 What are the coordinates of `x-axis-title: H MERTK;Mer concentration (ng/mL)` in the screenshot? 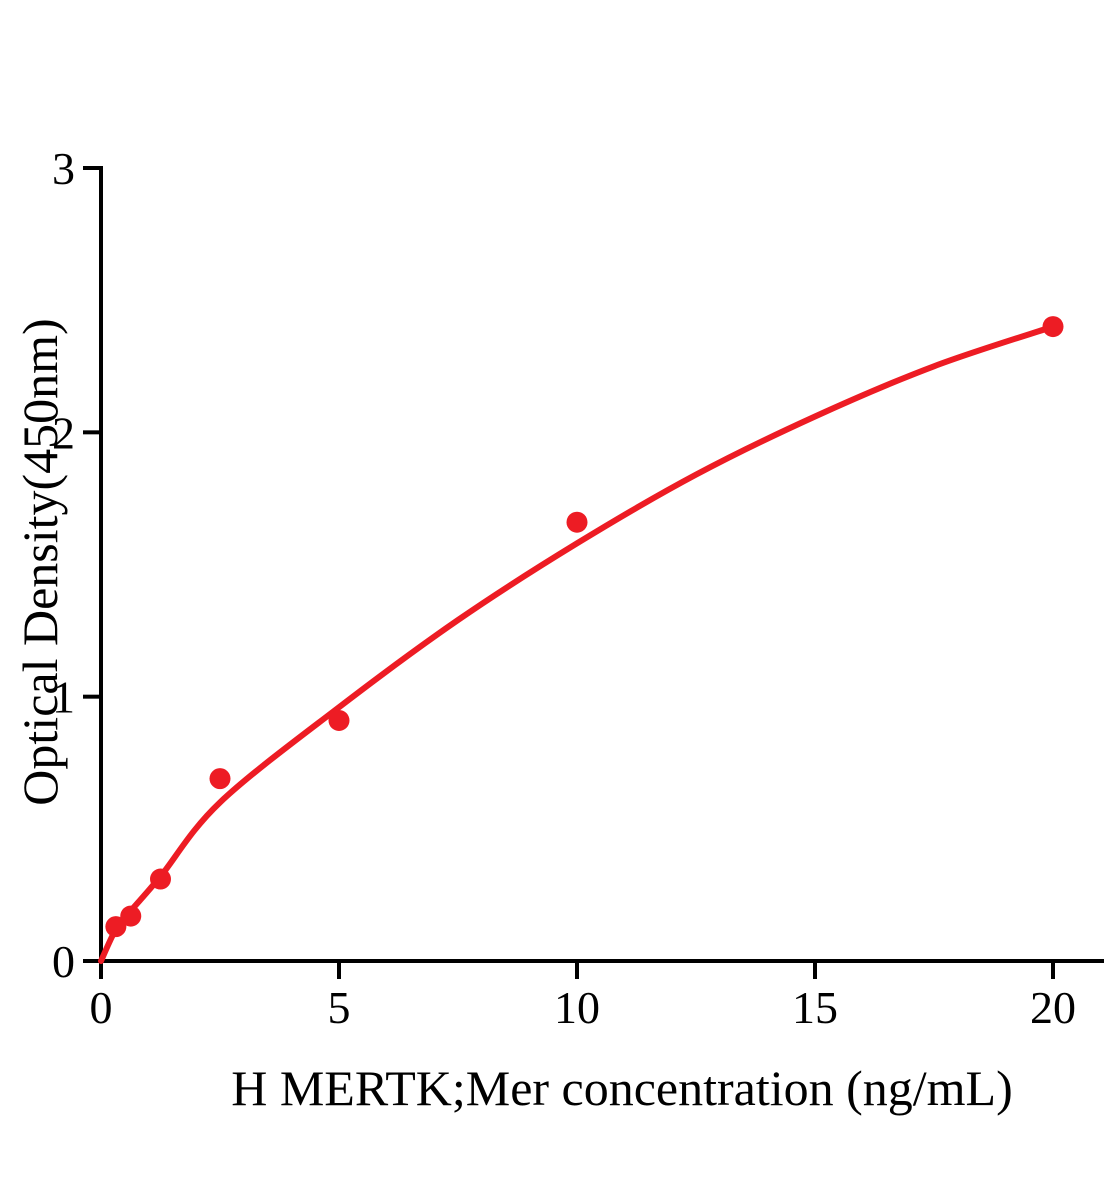 It's located at (622, 1088).